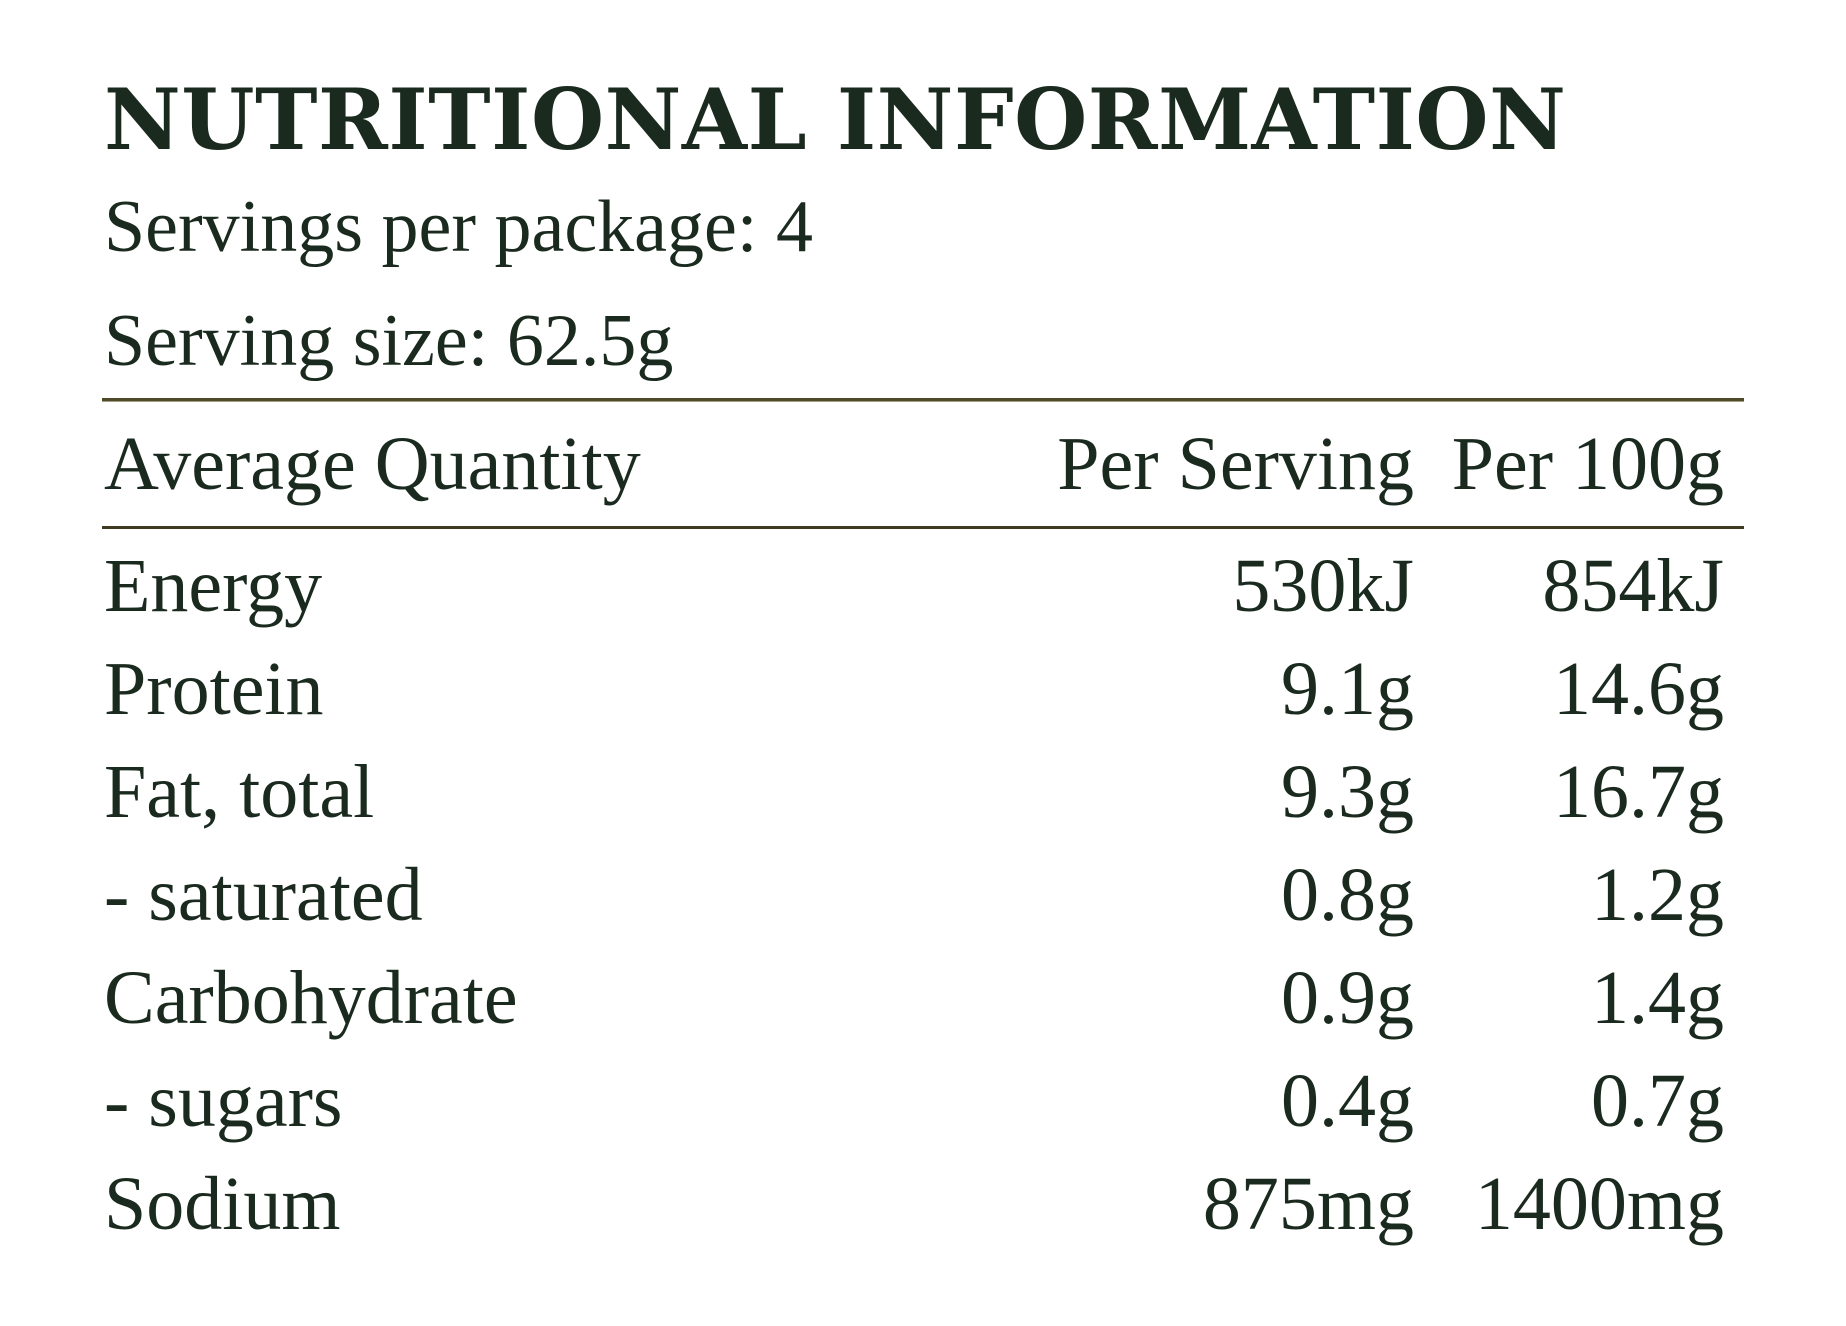  What do you see at coordinates (914, 792) in the screenshot?
I see `table-row: Fat, total 9.3g 16.7g` at bounding box center [914, 792].